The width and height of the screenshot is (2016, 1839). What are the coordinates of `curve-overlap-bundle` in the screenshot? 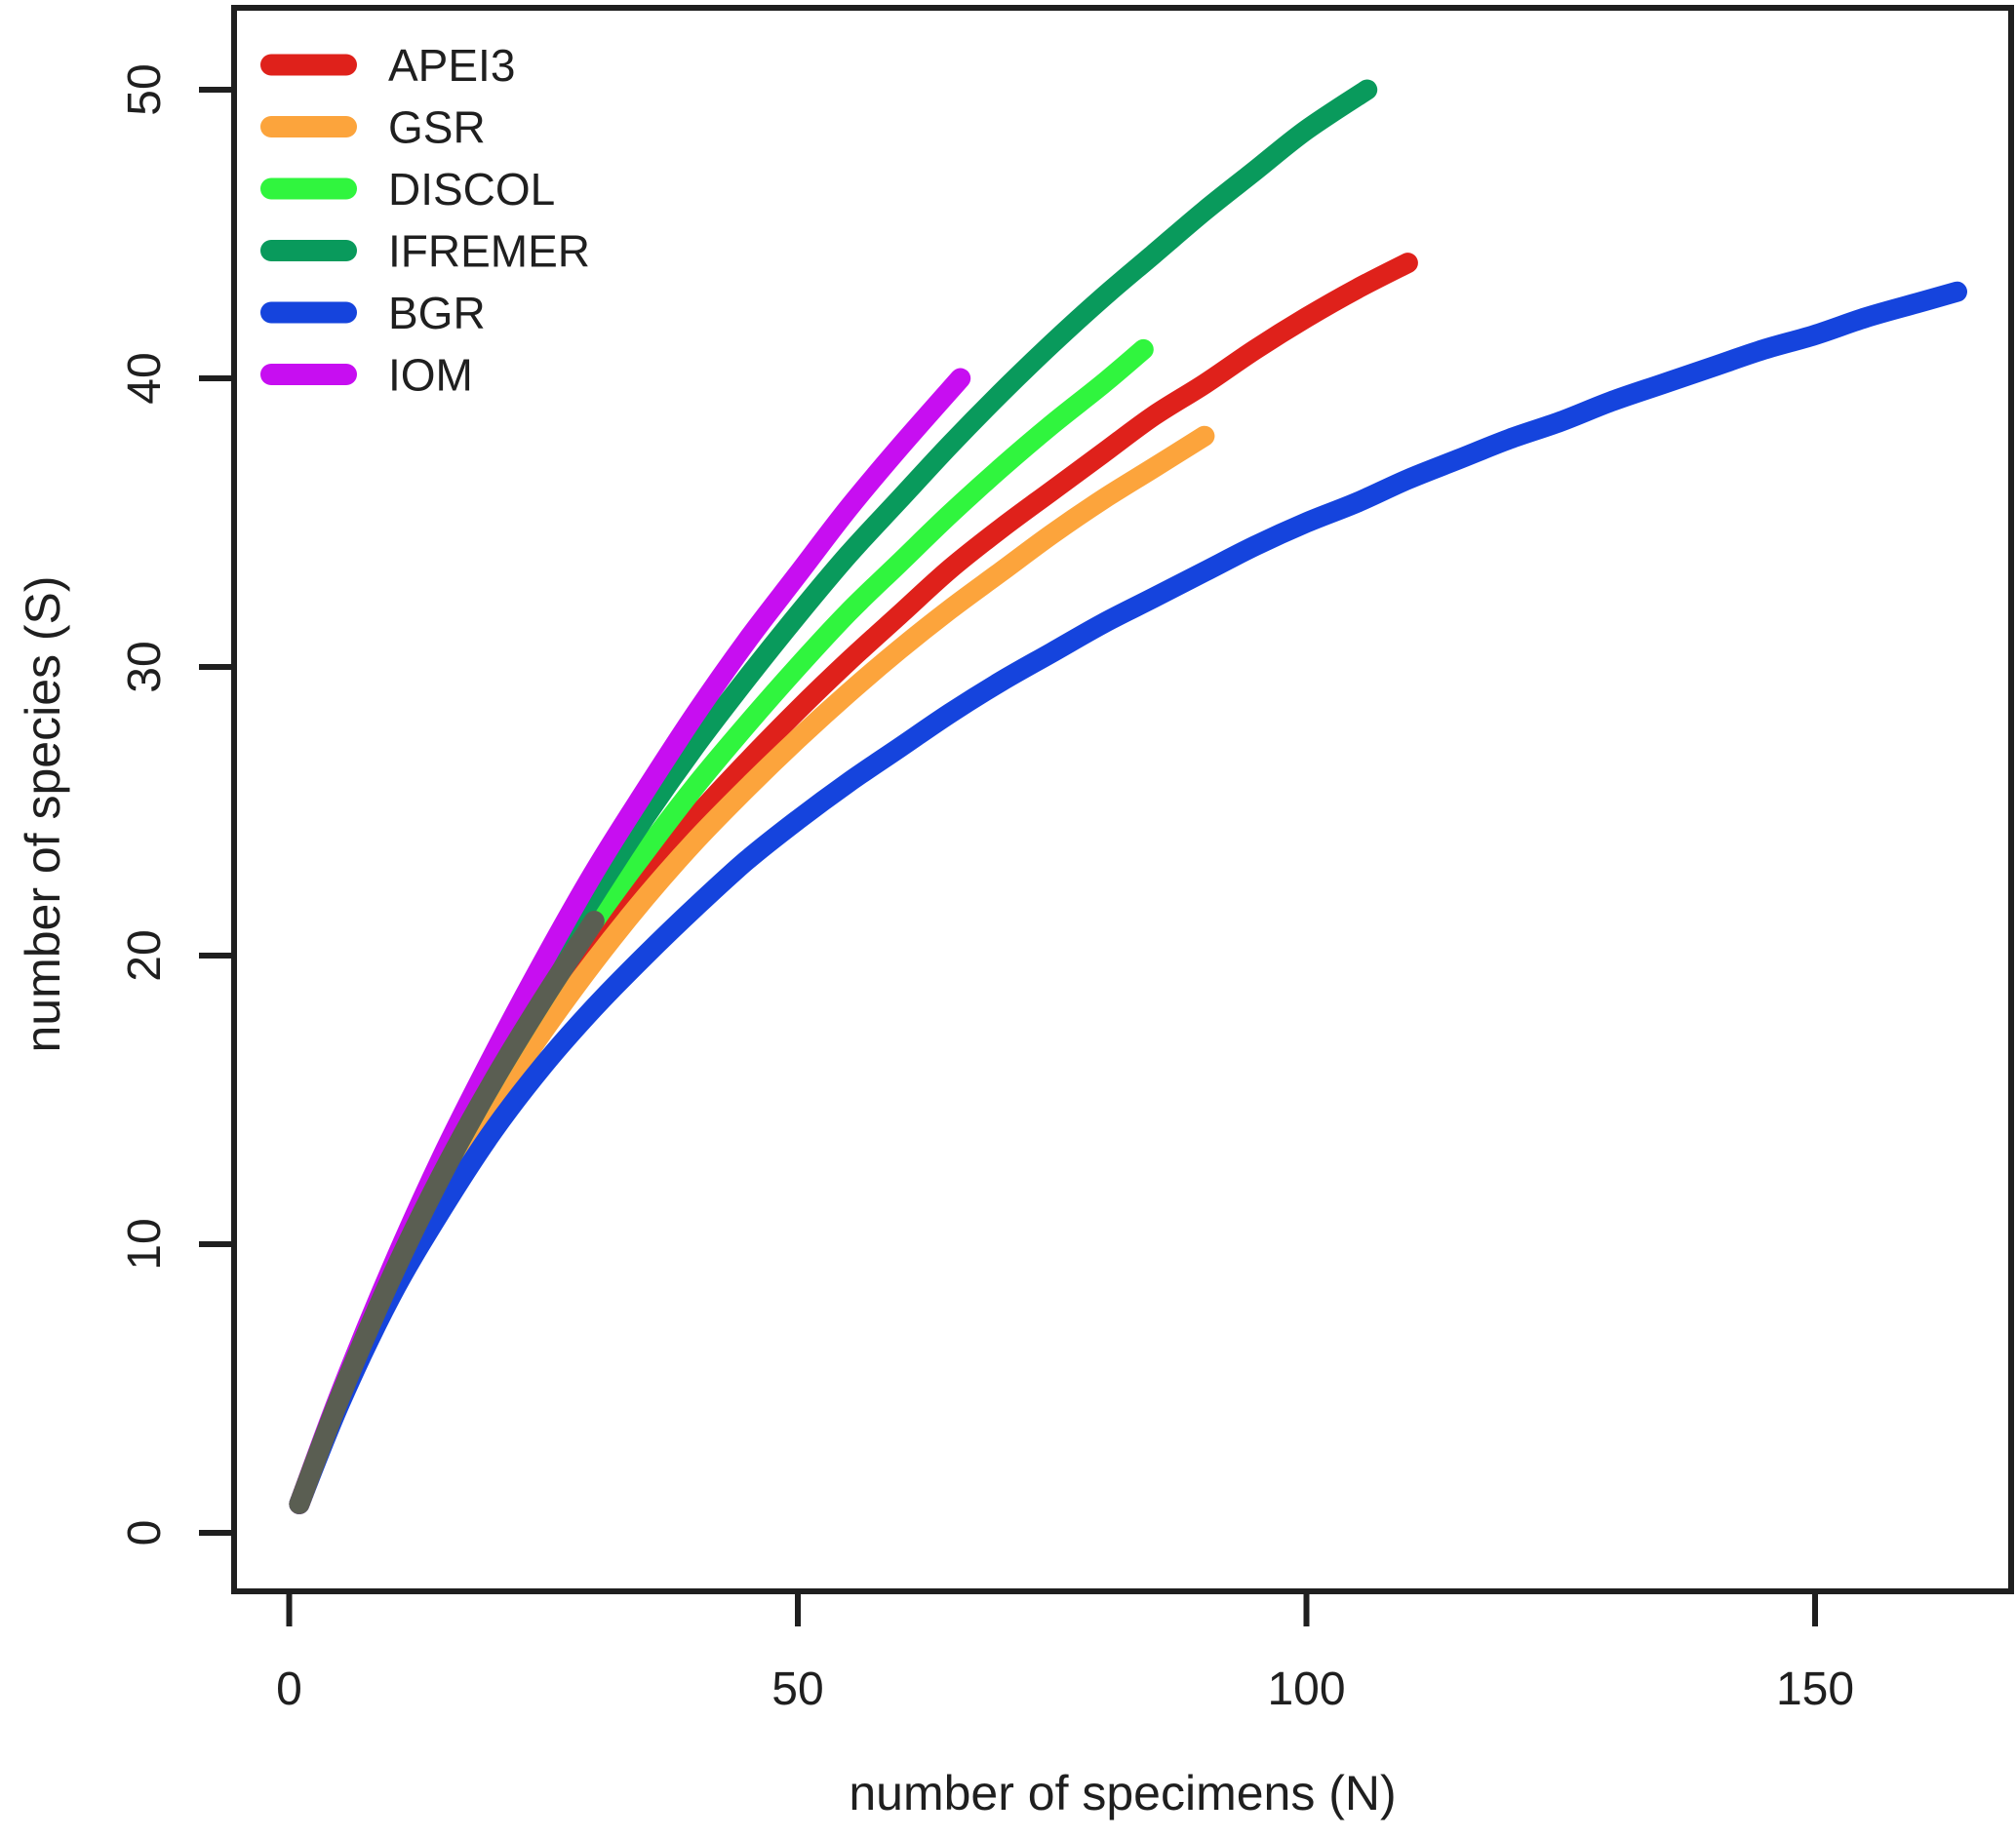 It's located at (447, 1212).